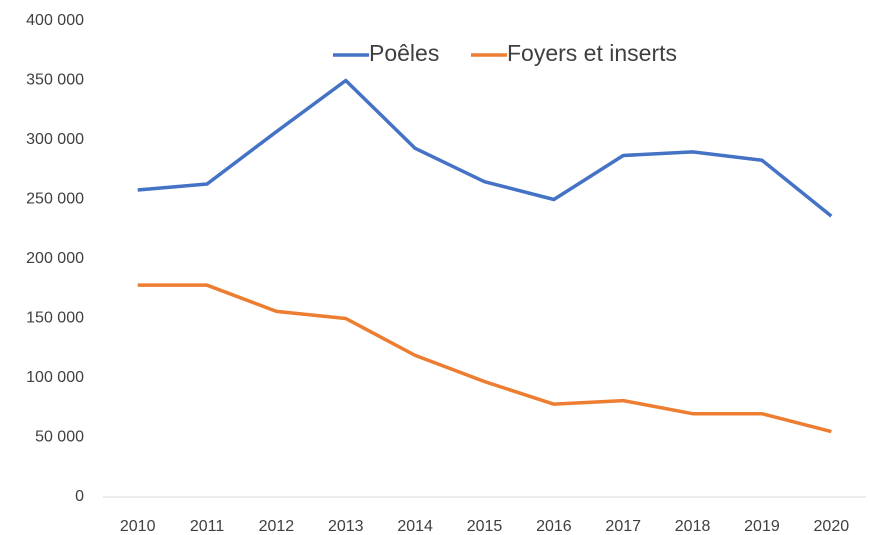 This screenshot has height=535, width=871. Describe the element at coordinates (59, 437) in the screenshot. I see `y-tick-label: 50 000` at that location.